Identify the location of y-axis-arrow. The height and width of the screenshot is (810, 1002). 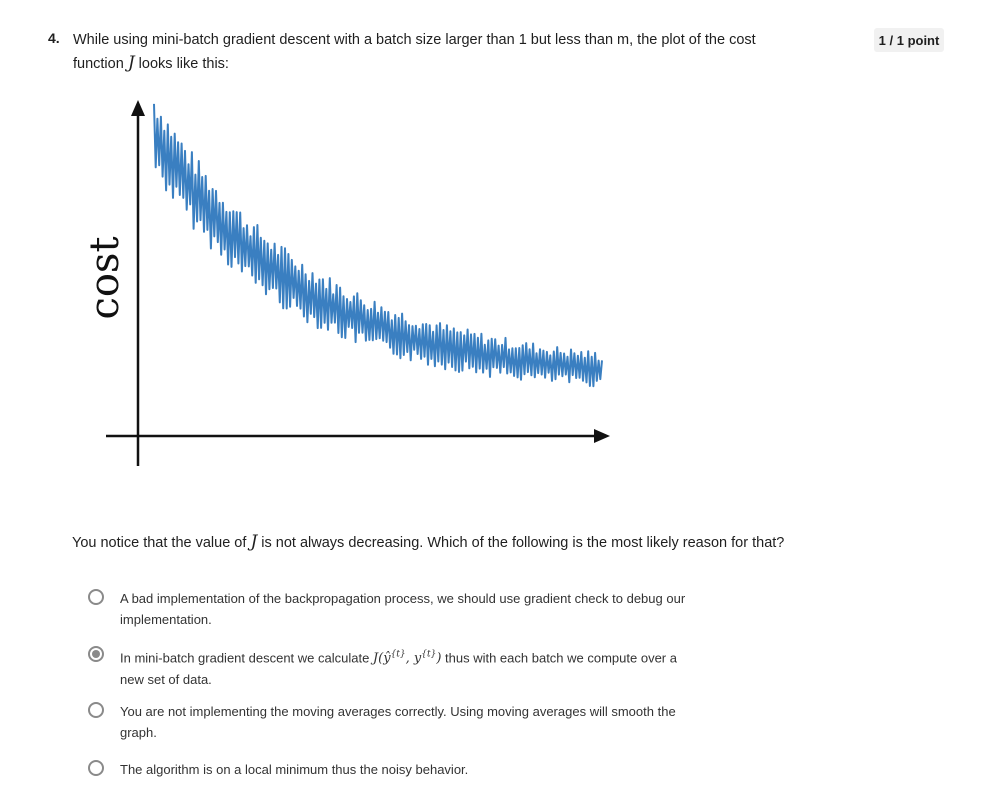
(138, 108).